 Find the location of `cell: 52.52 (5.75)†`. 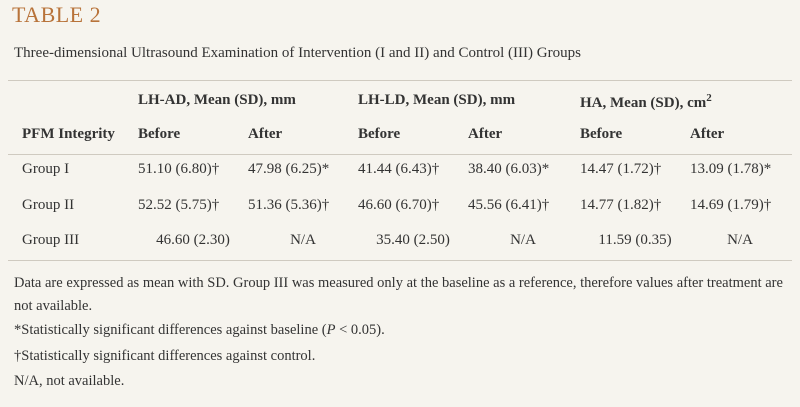

cell: 52.52 (5.75)† is located at coordinates (179, 205).